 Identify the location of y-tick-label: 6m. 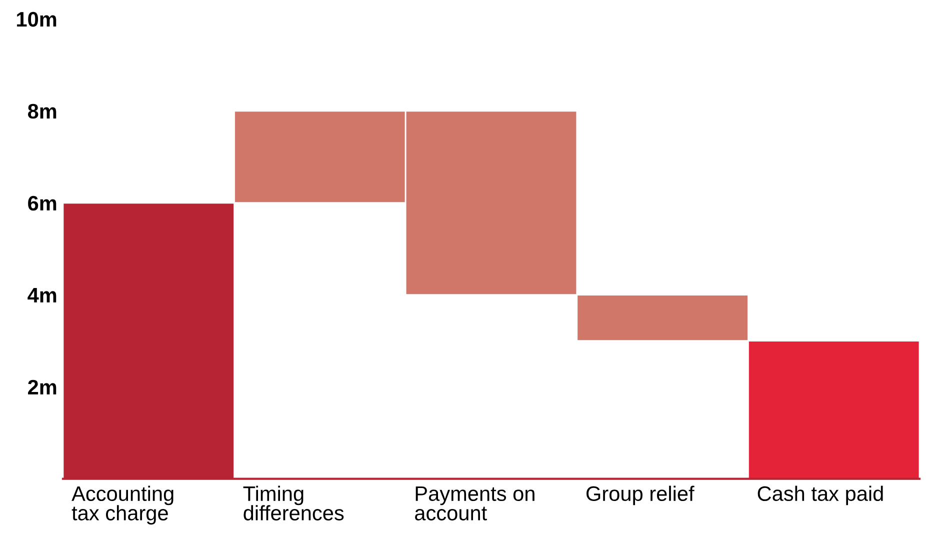
(42, 203).